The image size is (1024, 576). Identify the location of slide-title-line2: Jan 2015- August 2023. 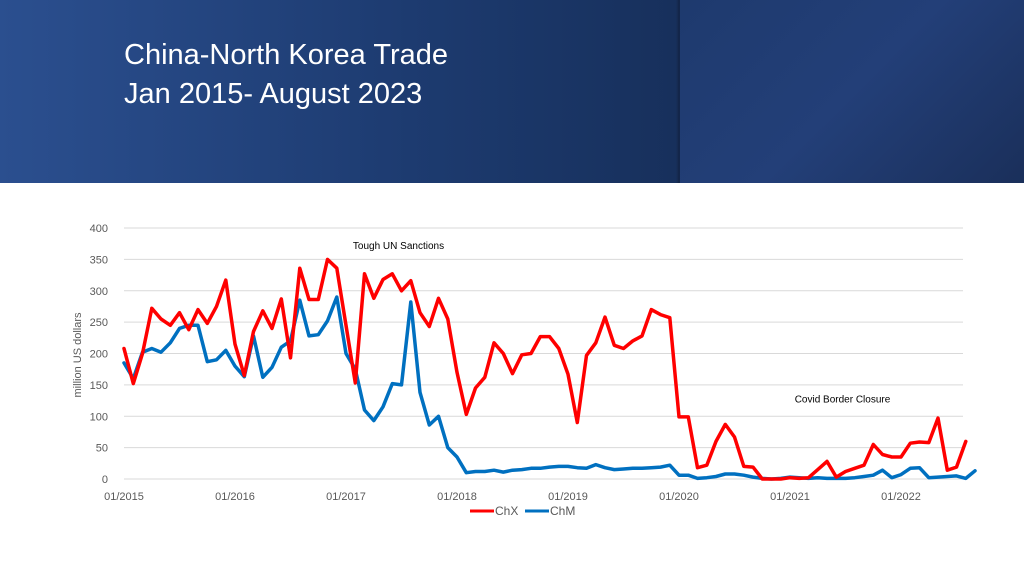
(273, 94).